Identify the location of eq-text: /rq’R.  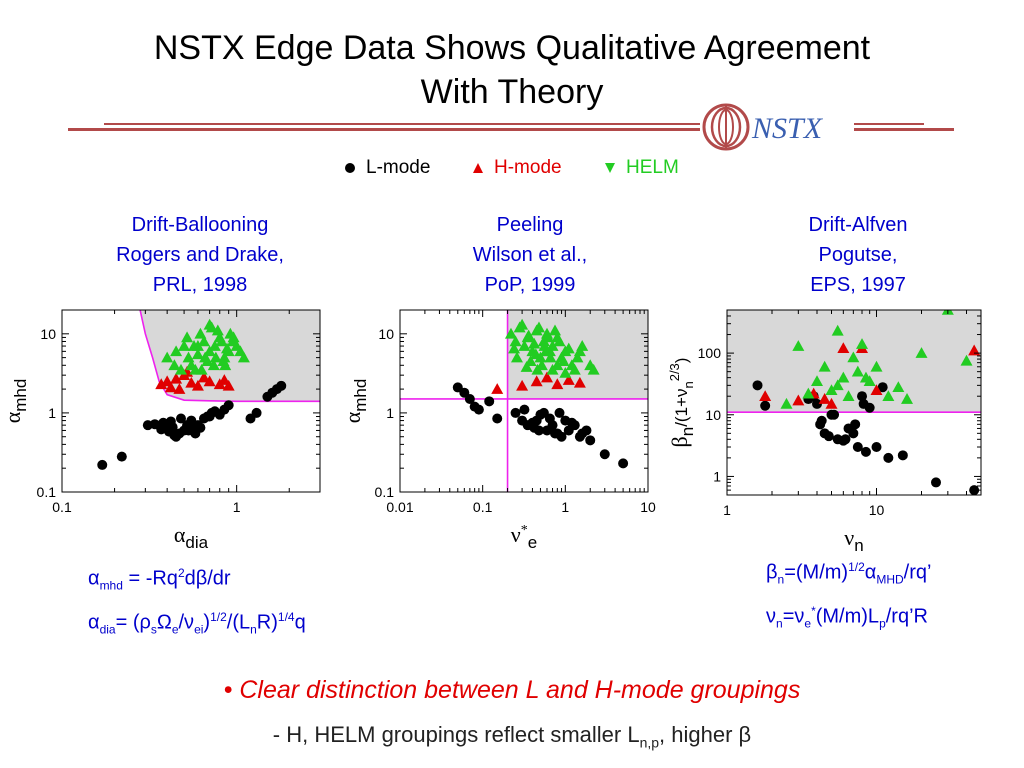
(906, 616).